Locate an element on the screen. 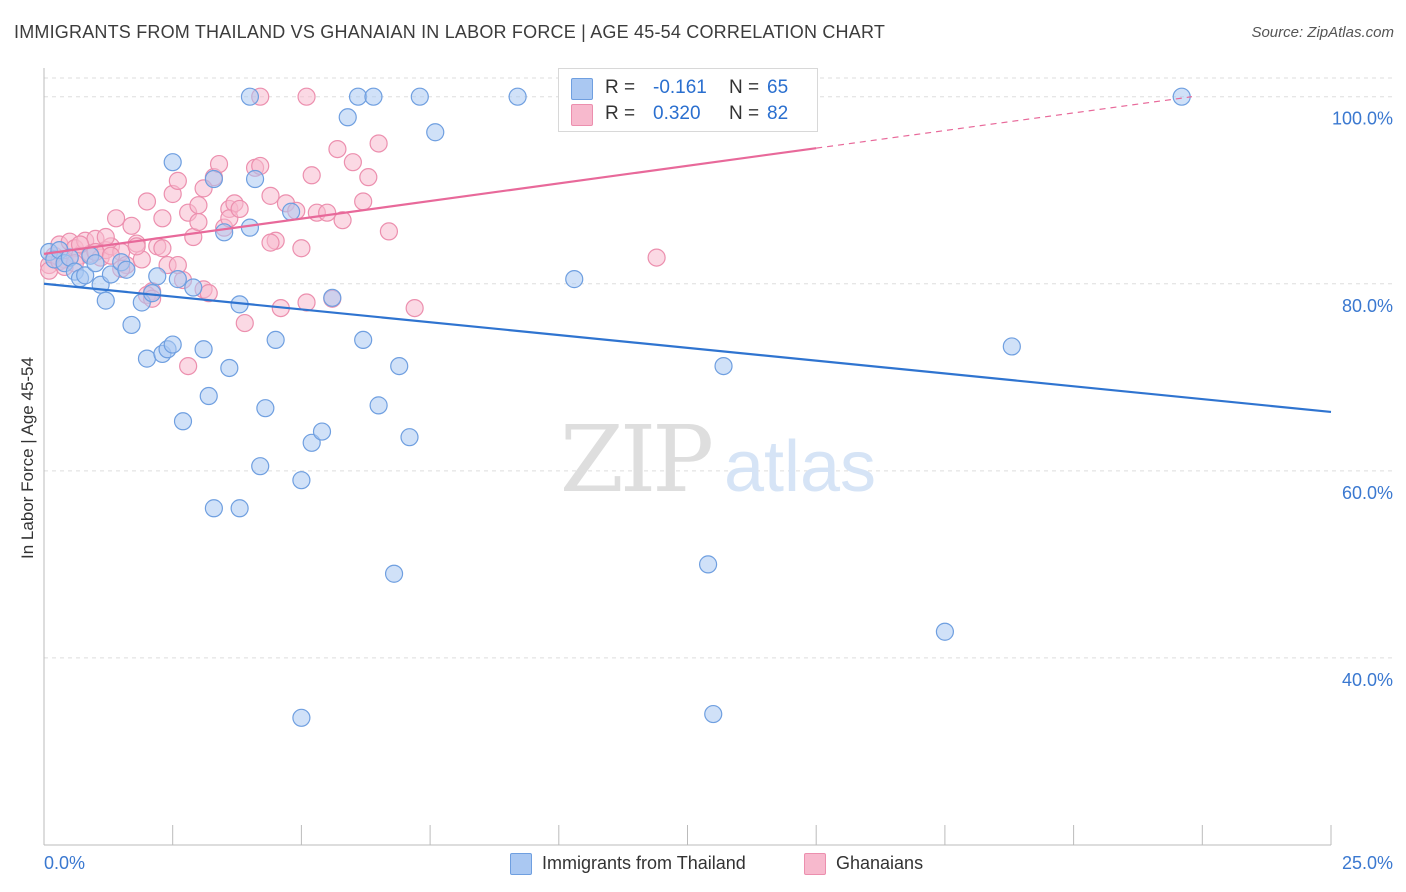 The height and width of the screenshot is (892, 1406). bottom-legend: Immigrants from Thailand Ghanaians is located at coordinates (703, 865).